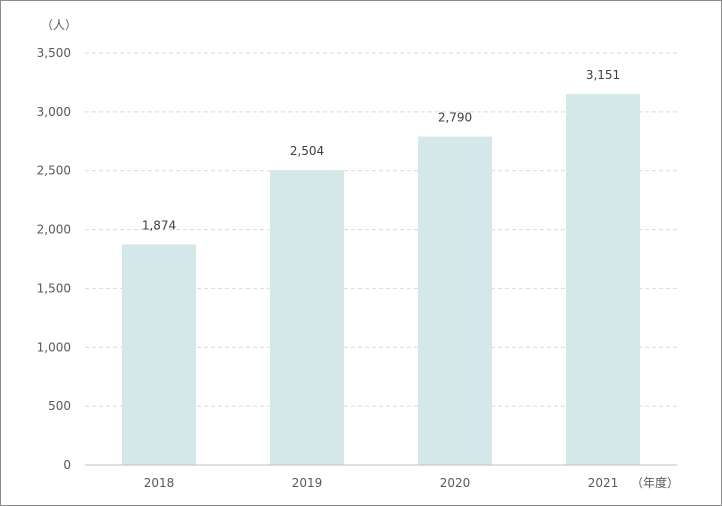  Describe the element at coordinates (159, 354) in the screenshot. I see `bar-2018` at that location.